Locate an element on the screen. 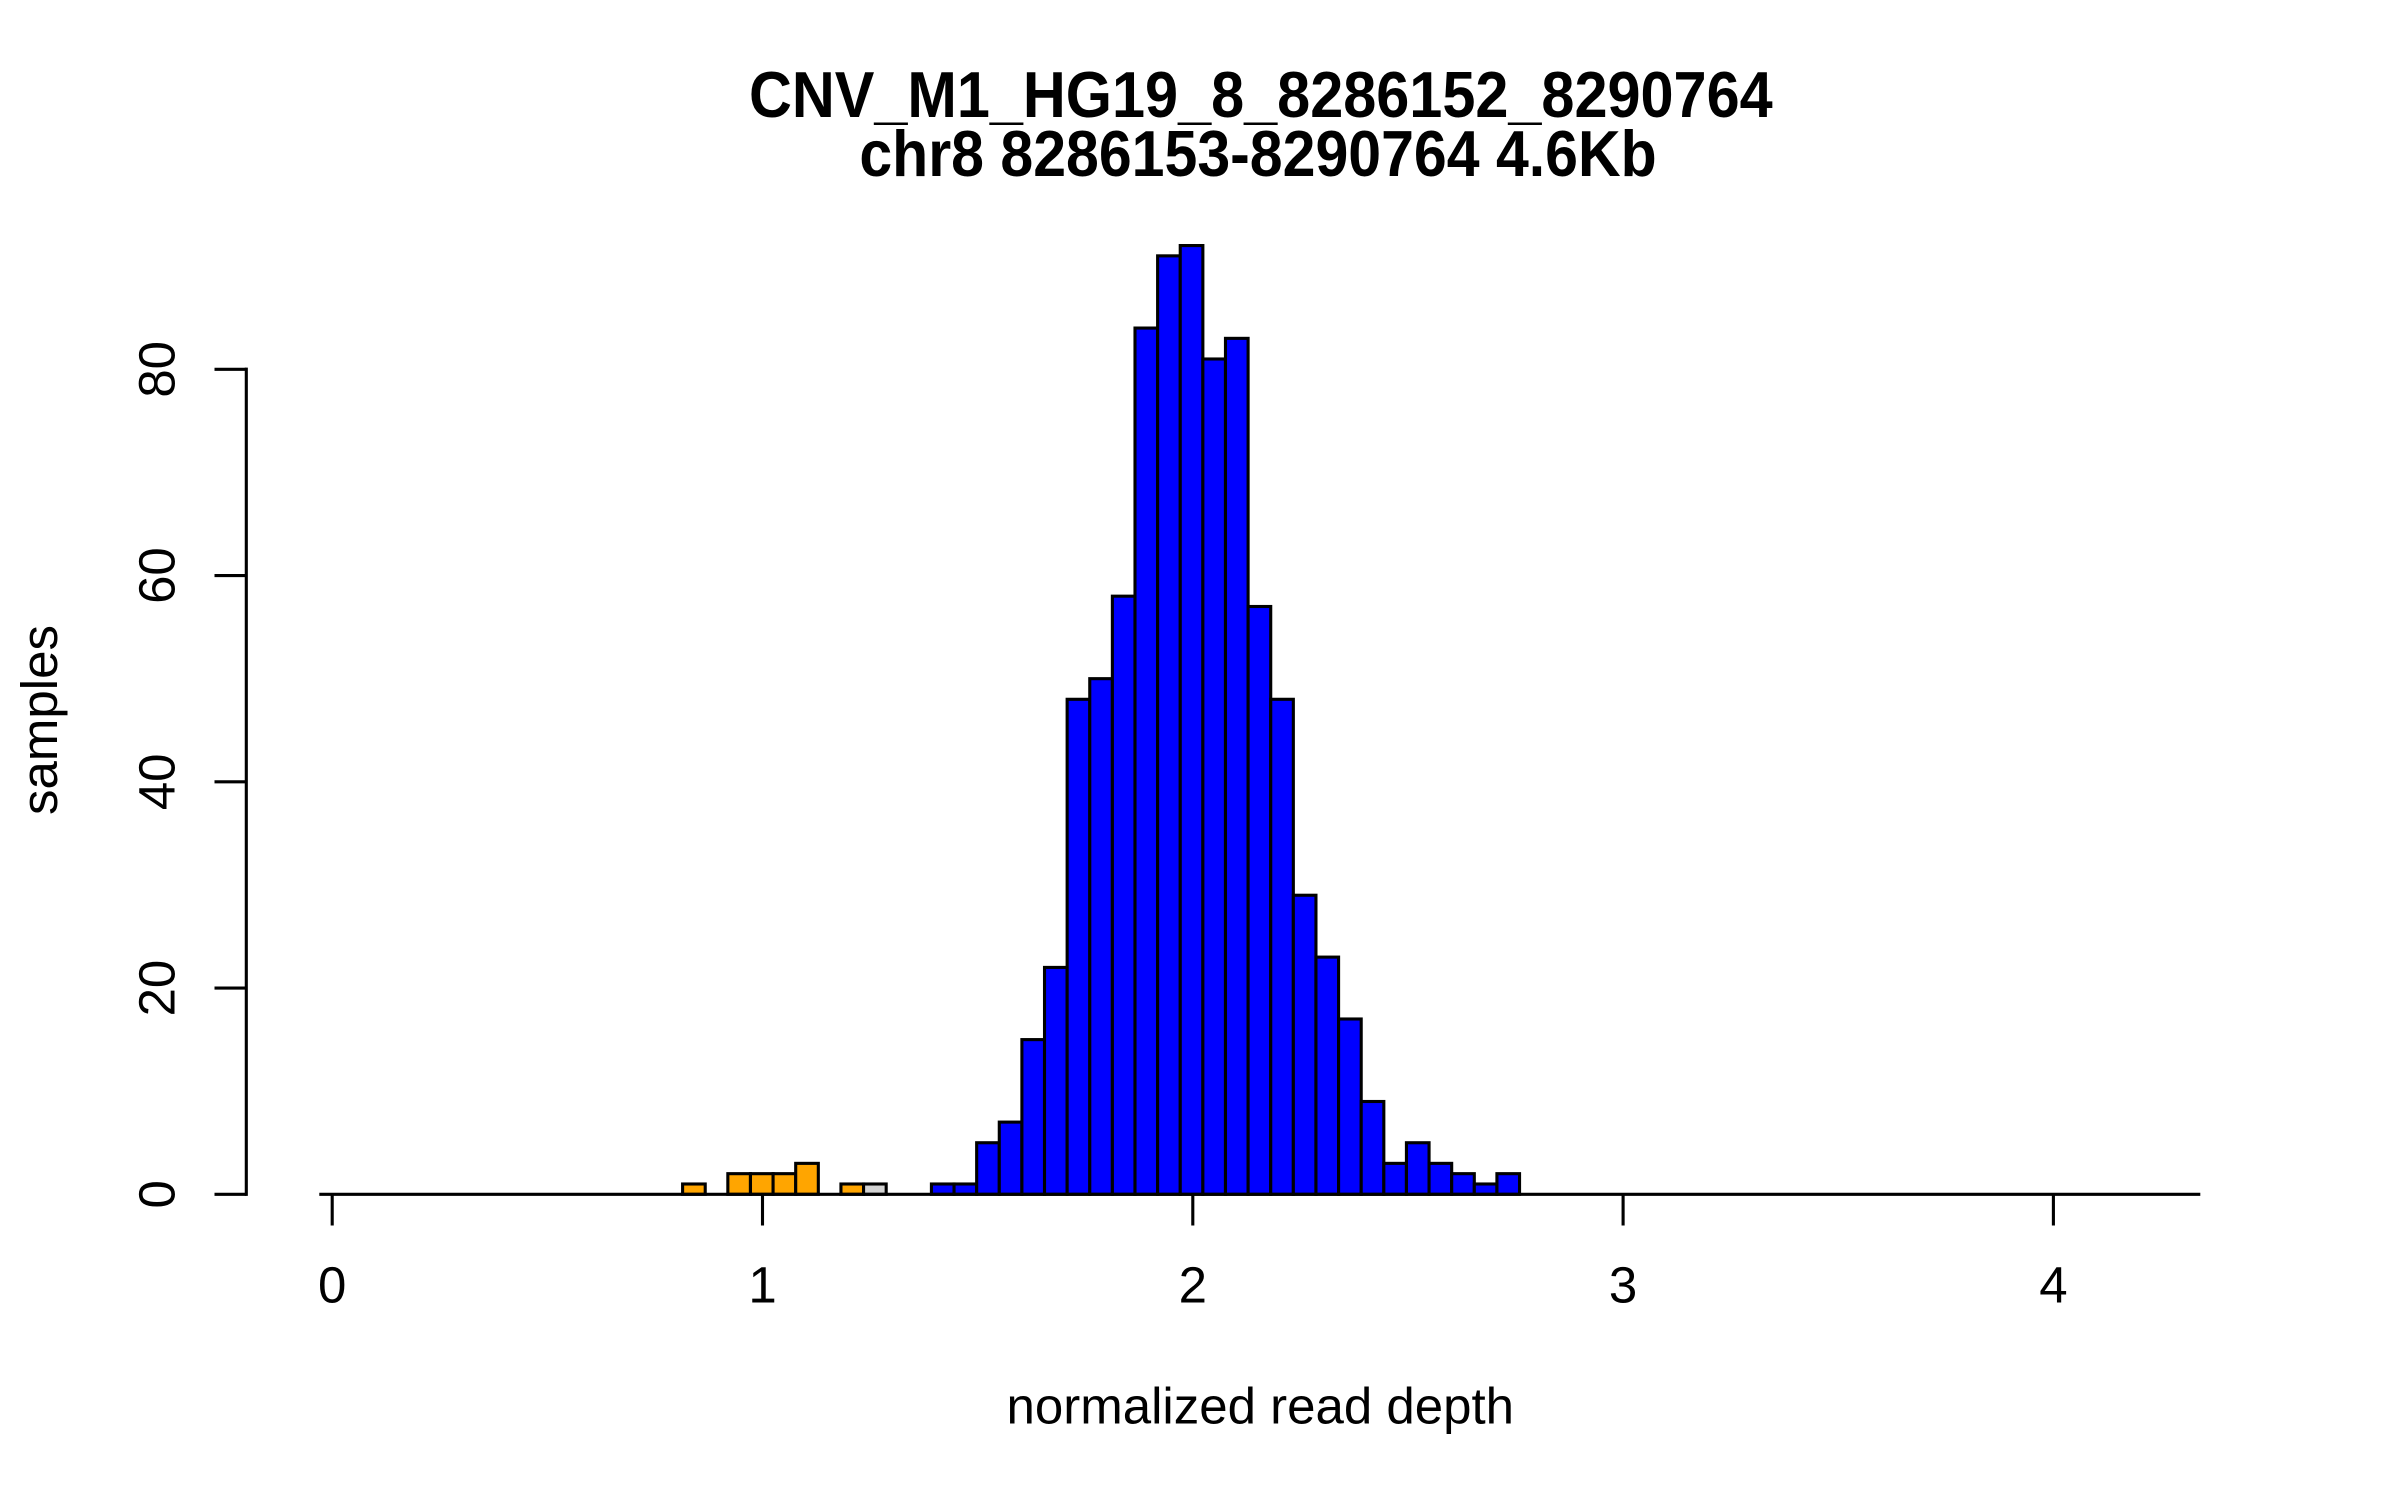 This screenshot has width=2400, height=1500. svg-text: 4 is located at coordinates (2053, 1285).